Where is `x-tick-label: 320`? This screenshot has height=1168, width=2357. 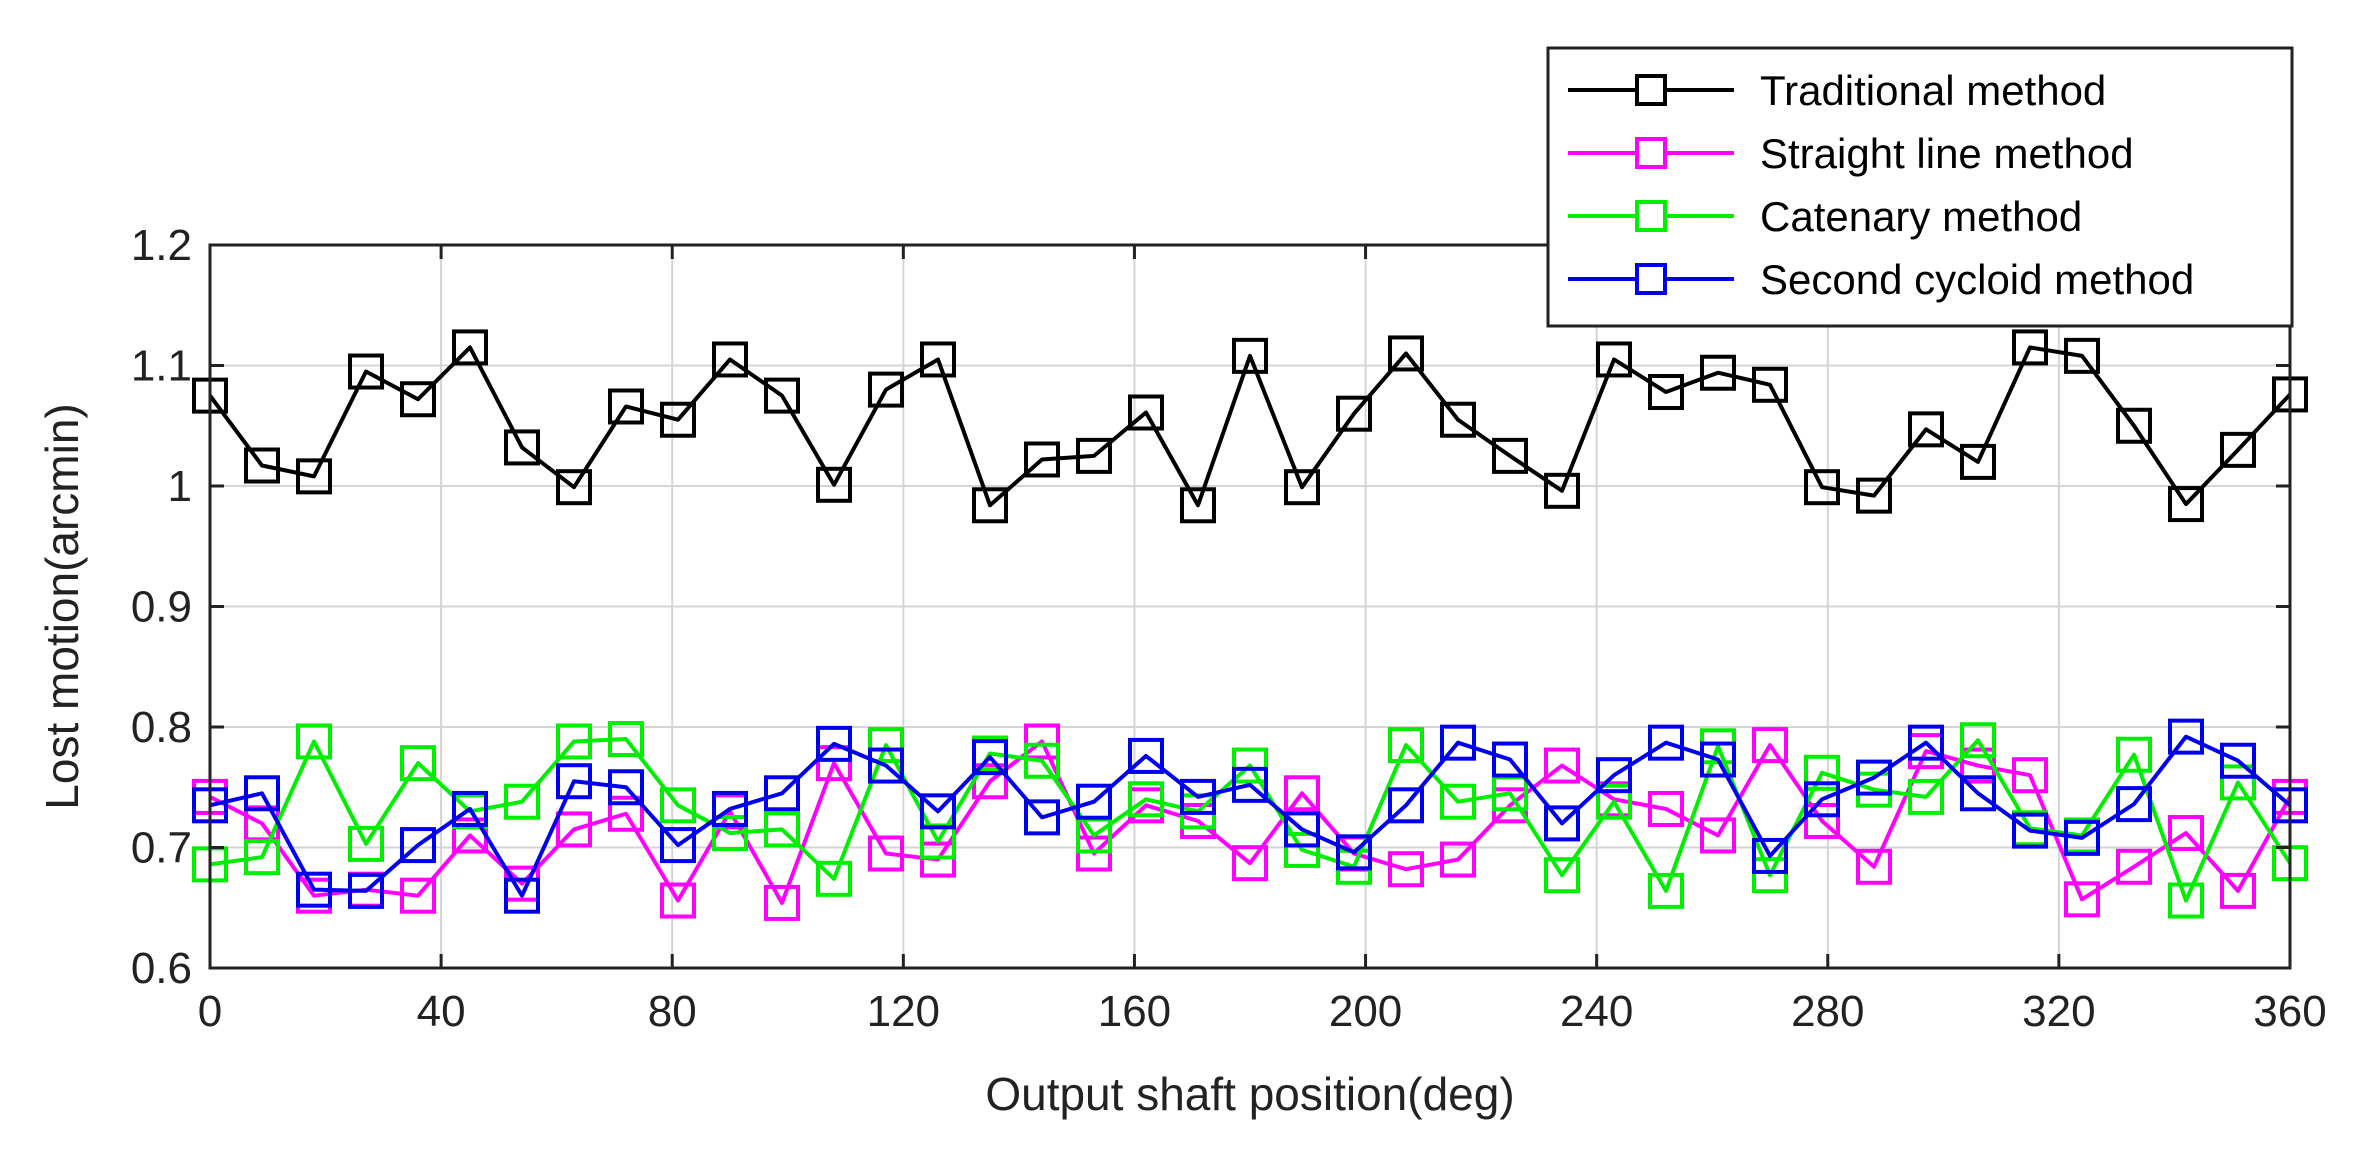
x-tick-label: 320 is located at coordinates (2058, 1011).